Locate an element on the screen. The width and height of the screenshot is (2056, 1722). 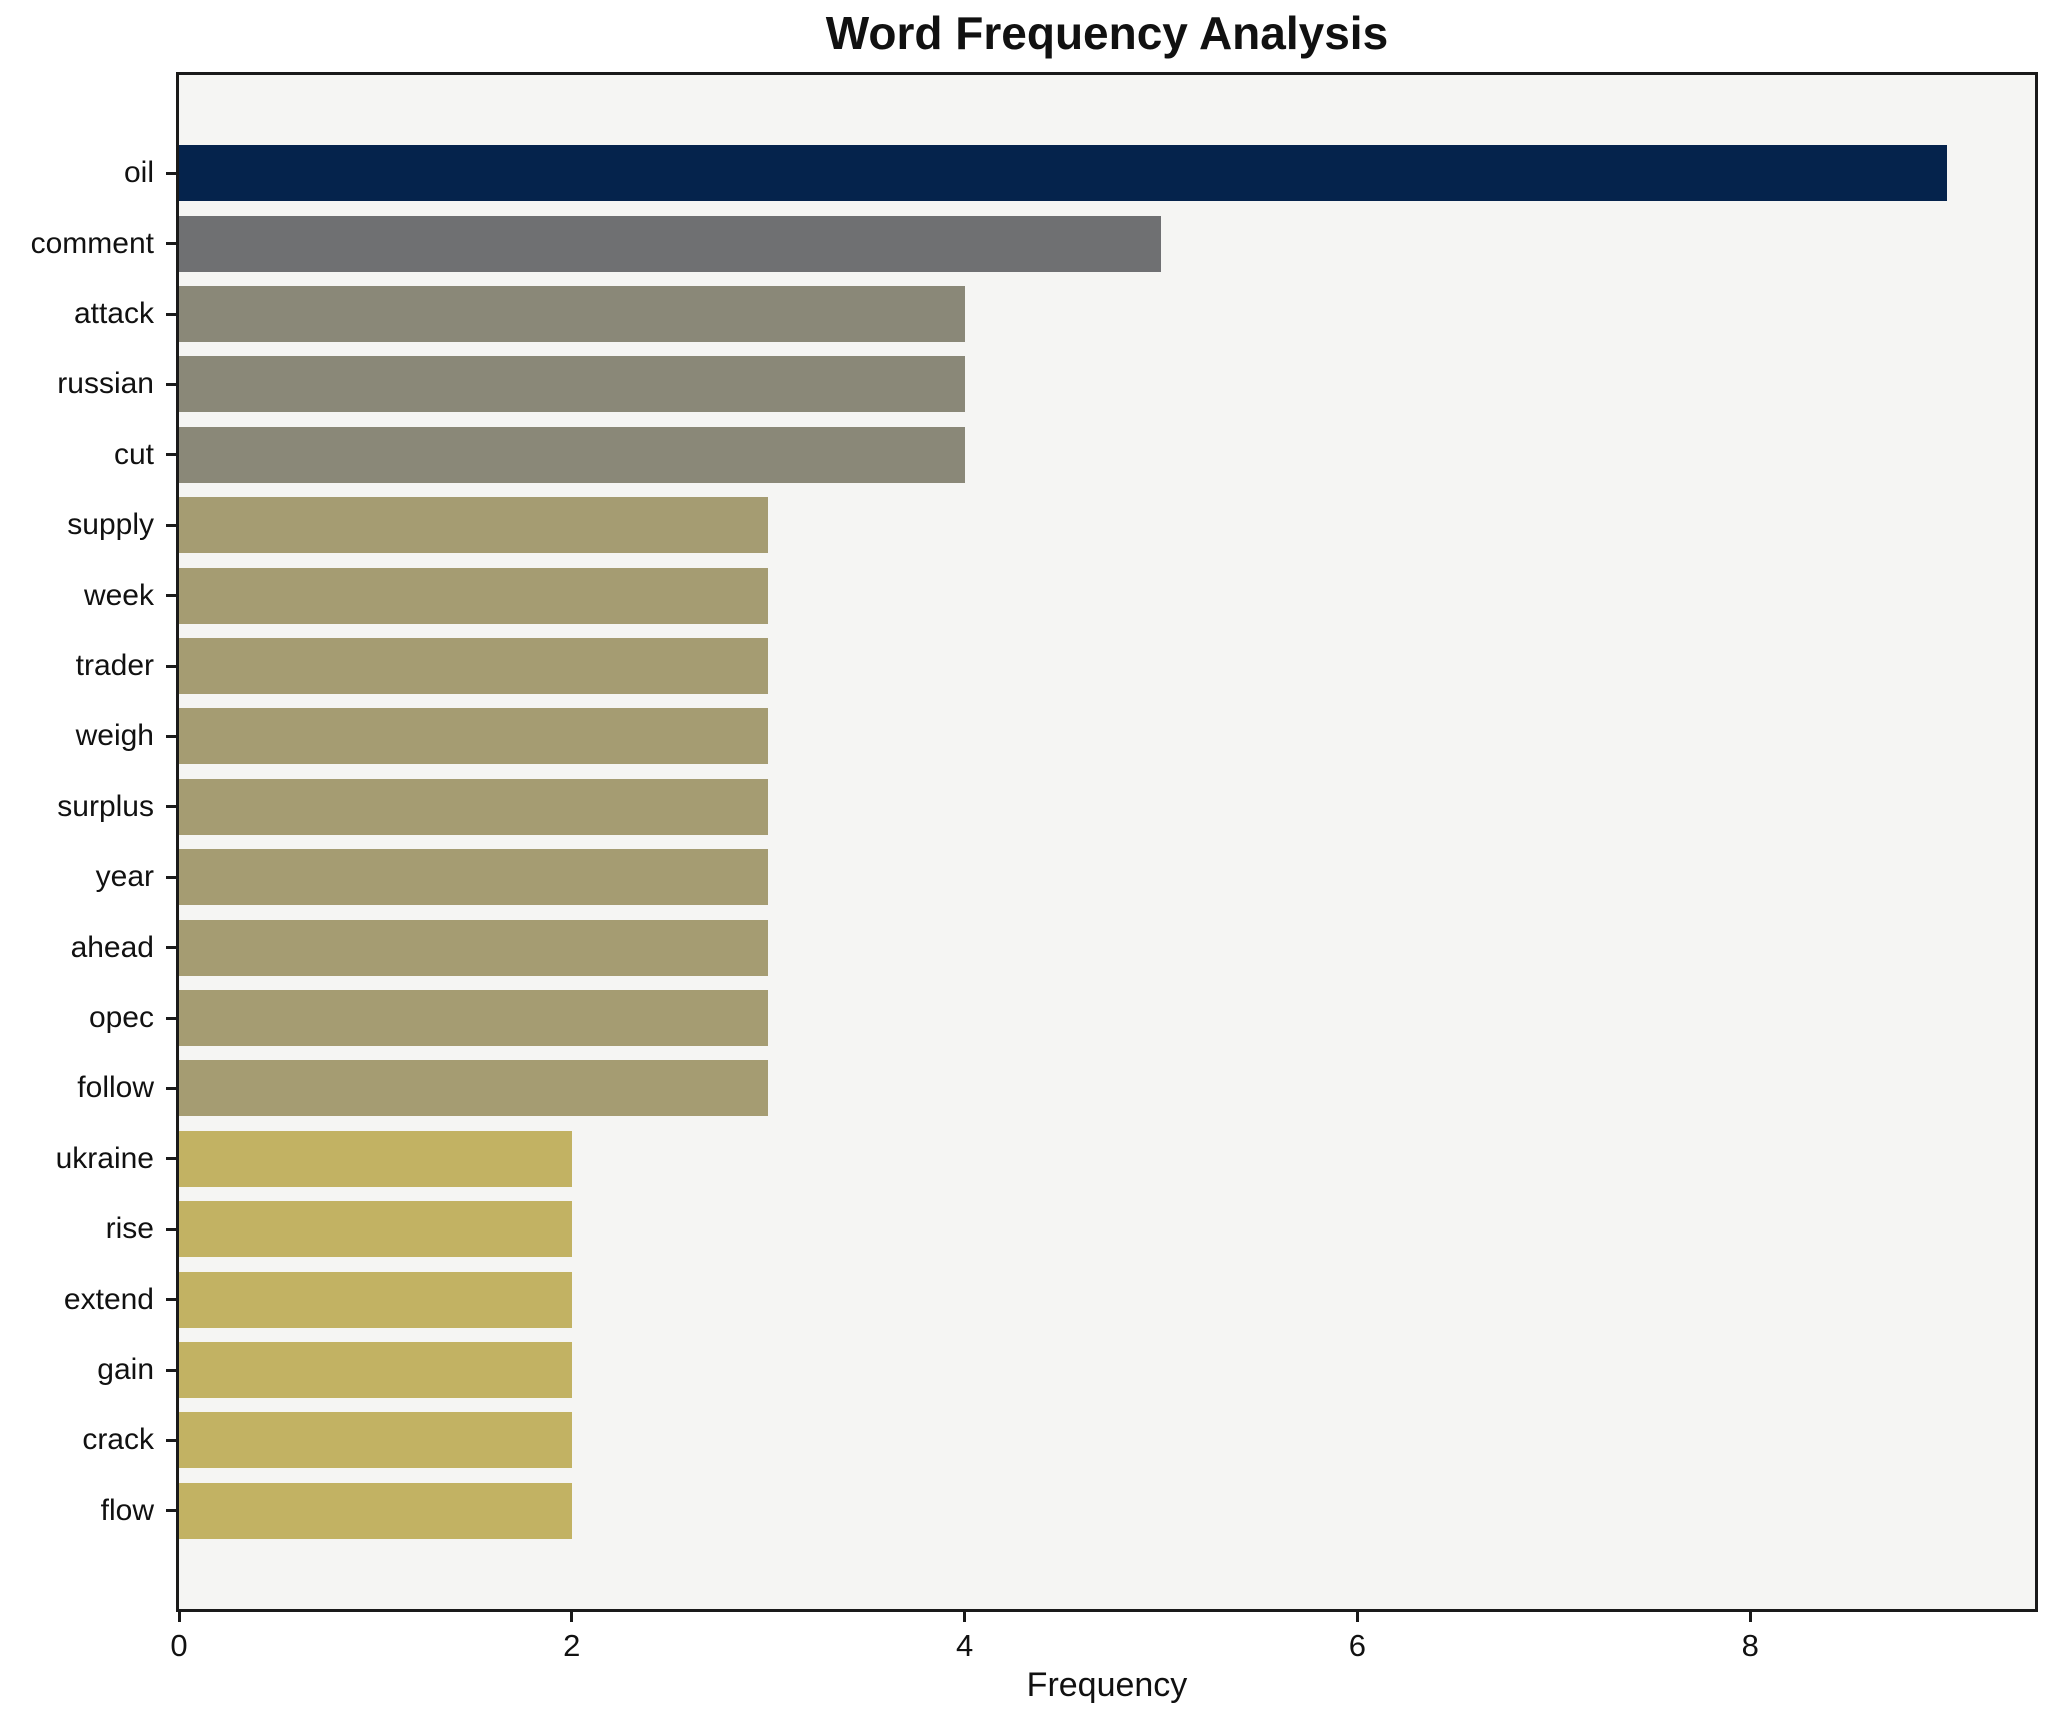
y-tick-label-ukraine: ukraine is located at coordinates (104, 1158).